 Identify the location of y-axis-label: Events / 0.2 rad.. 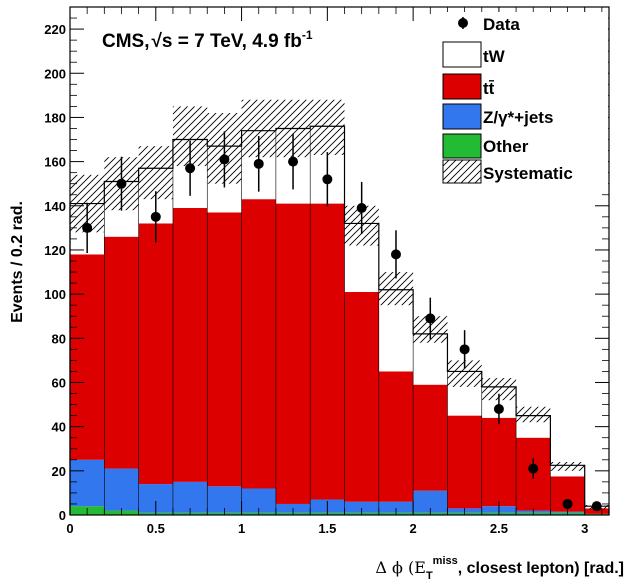
(17, 262).